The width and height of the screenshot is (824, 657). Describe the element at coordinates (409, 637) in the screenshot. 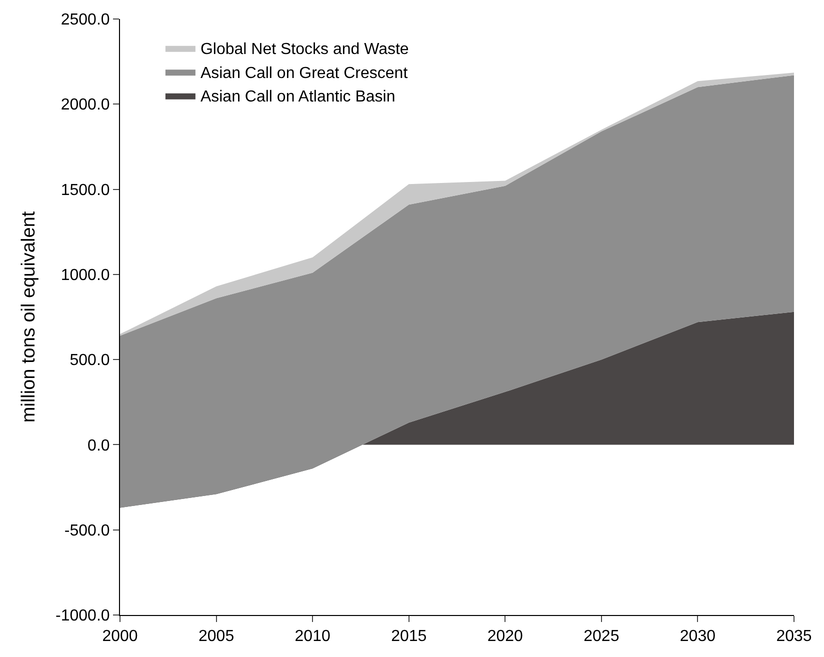

I see `x-tick-label: 2015` at that location.